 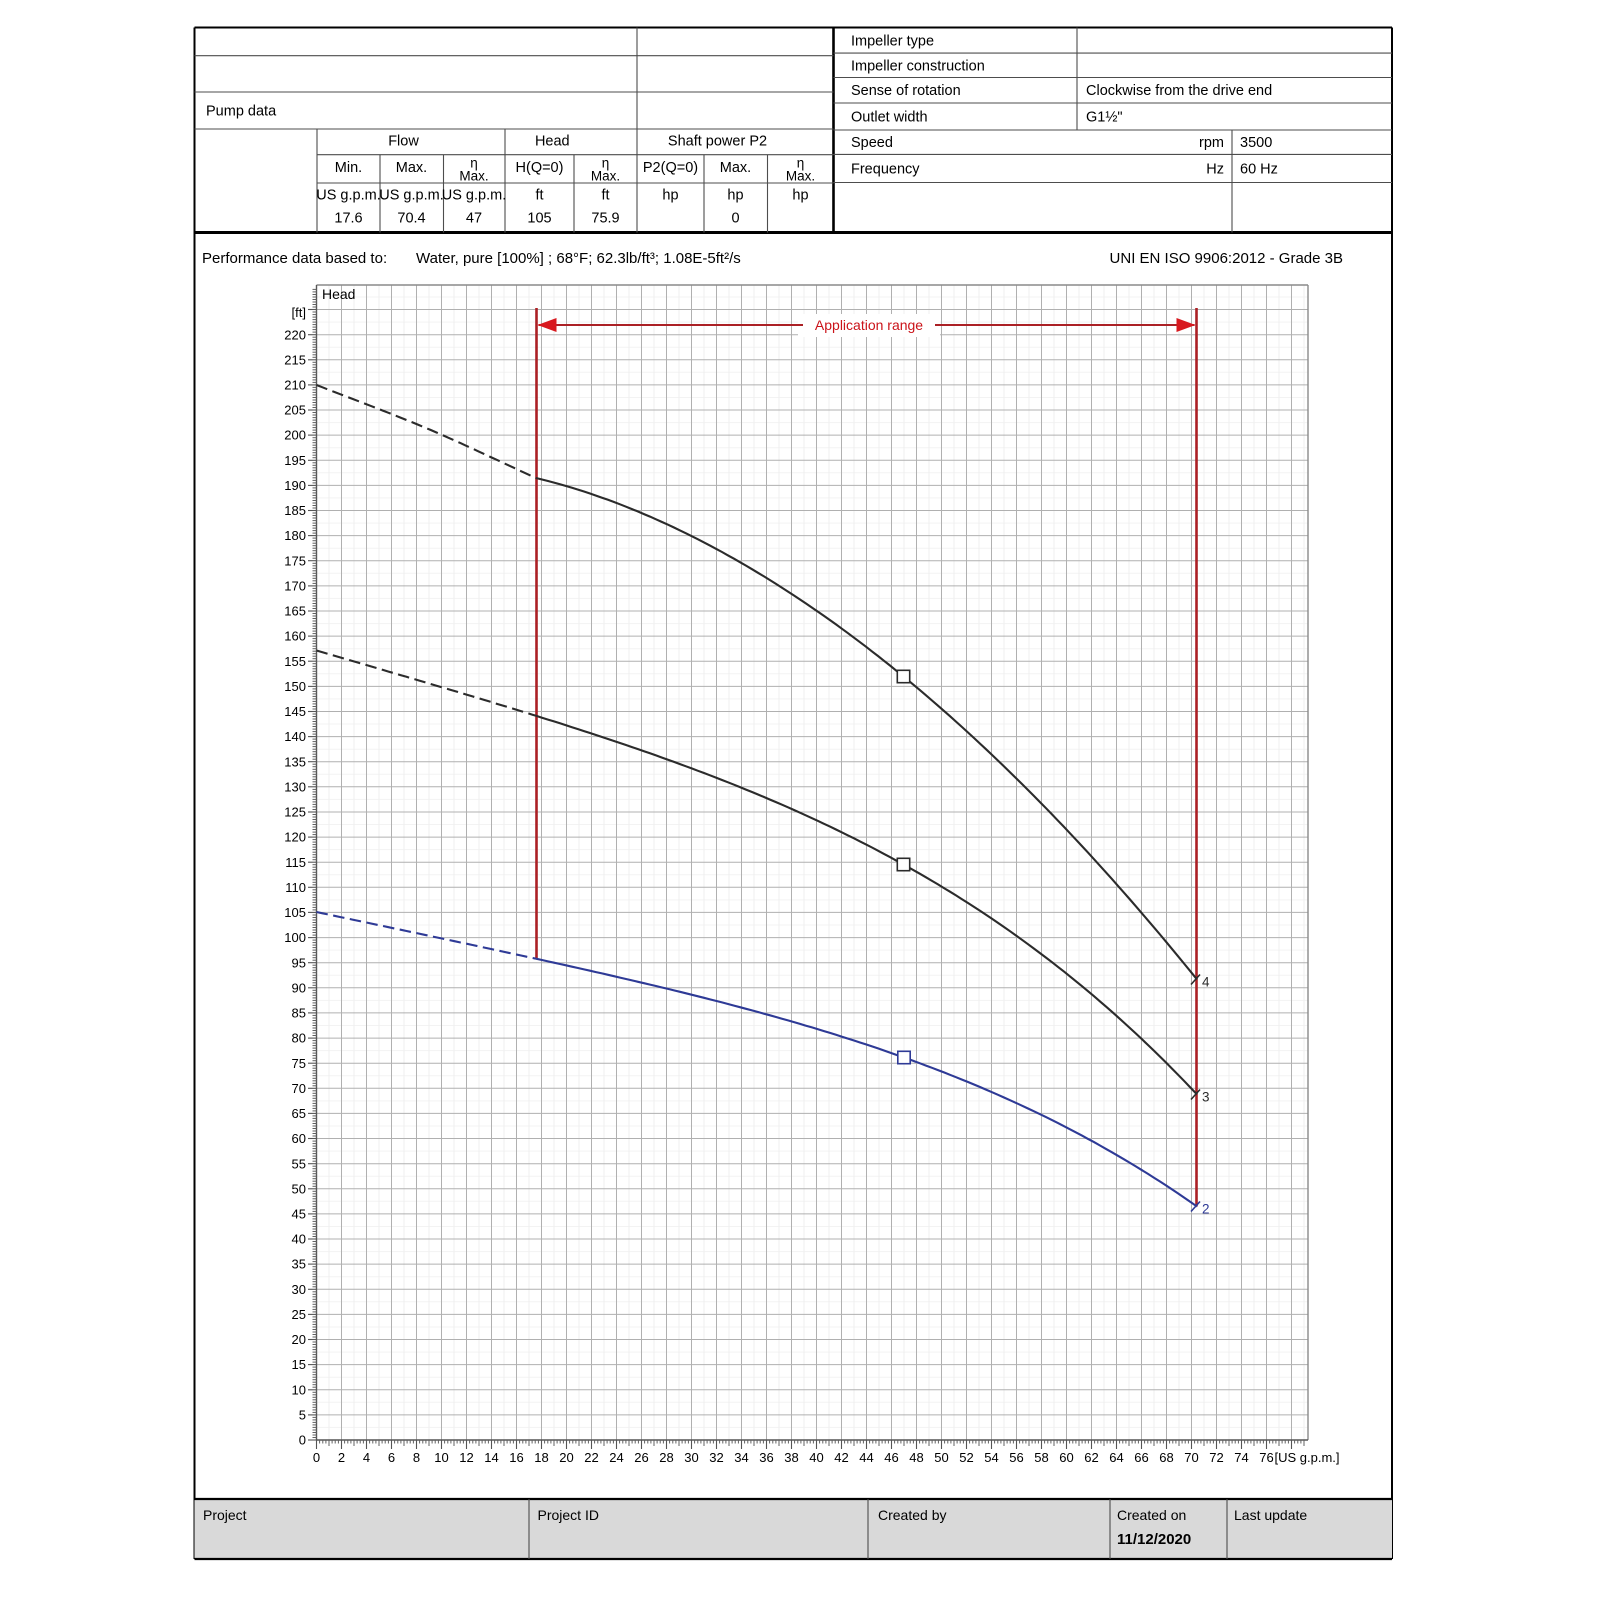 I want to click on svg-text: 26, so click(x=641, y=1457).